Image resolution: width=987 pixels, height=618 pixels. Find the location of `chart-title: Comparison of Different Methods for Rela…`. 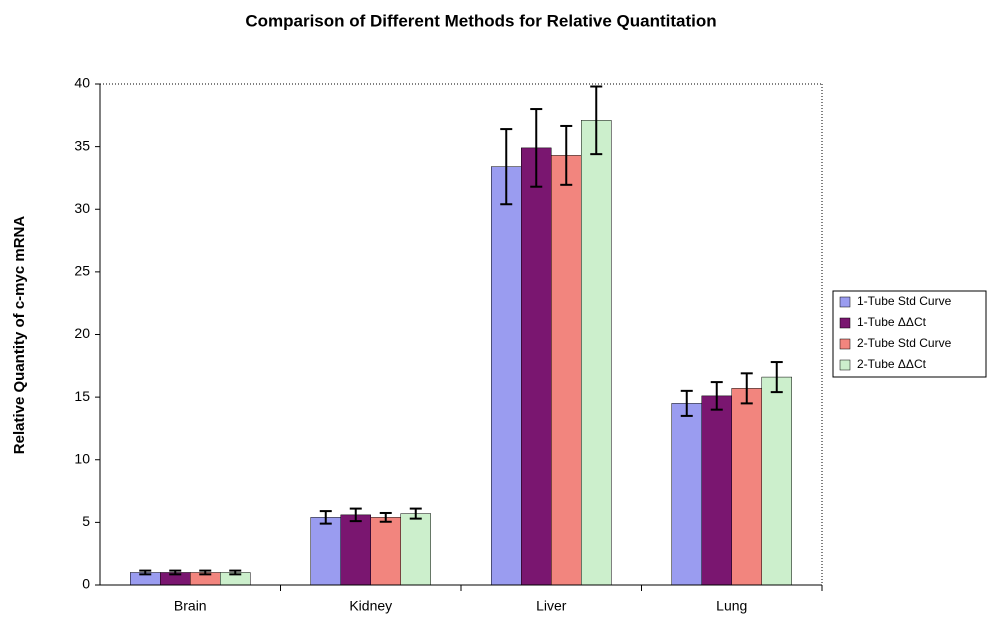

chart-title: Comparison of Different Methods for Rela… is located at coordinates (480, 20).